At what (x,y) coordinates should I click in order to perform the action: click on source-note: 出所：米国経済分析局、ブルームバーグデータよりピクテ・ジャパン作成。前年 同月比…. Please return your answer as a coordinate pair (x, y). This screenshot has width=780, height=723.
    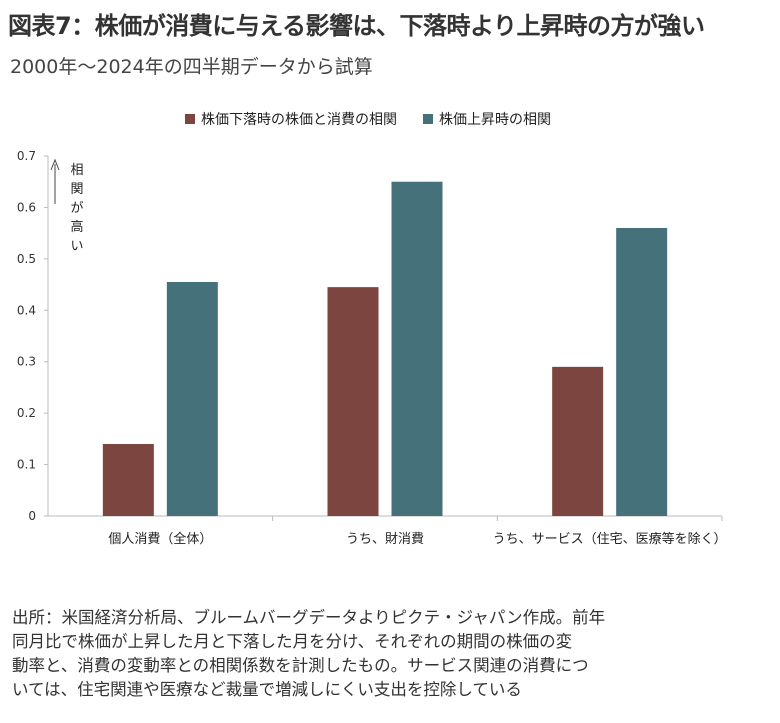
    Looking at the image, I should click on (392, 654).